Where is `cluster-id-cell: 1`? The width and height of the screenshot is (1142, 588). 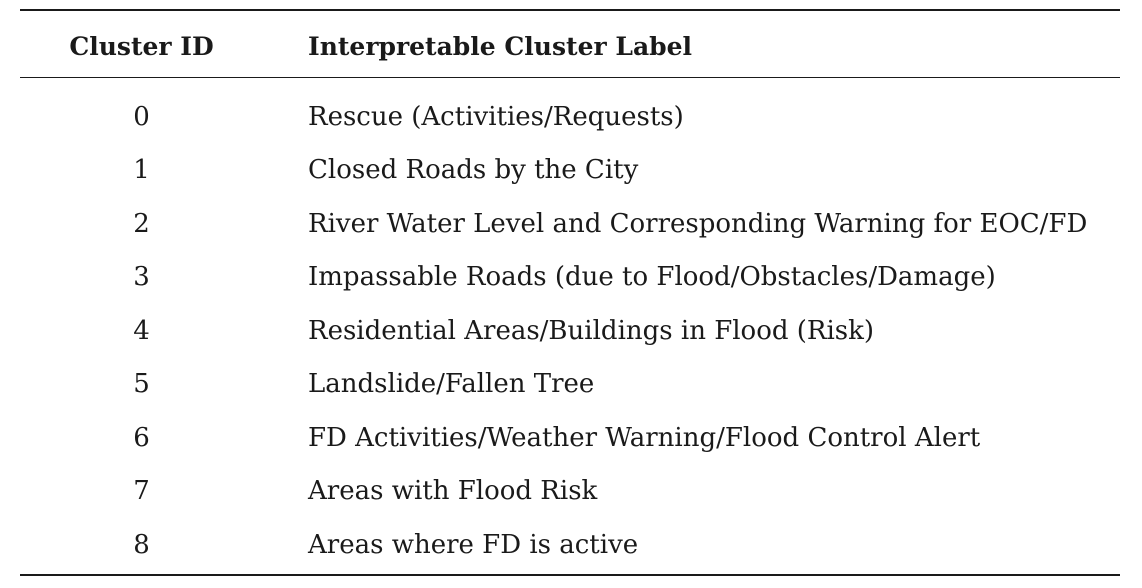 cluster-id-cell: 1 is located at coordinates (141, 170).